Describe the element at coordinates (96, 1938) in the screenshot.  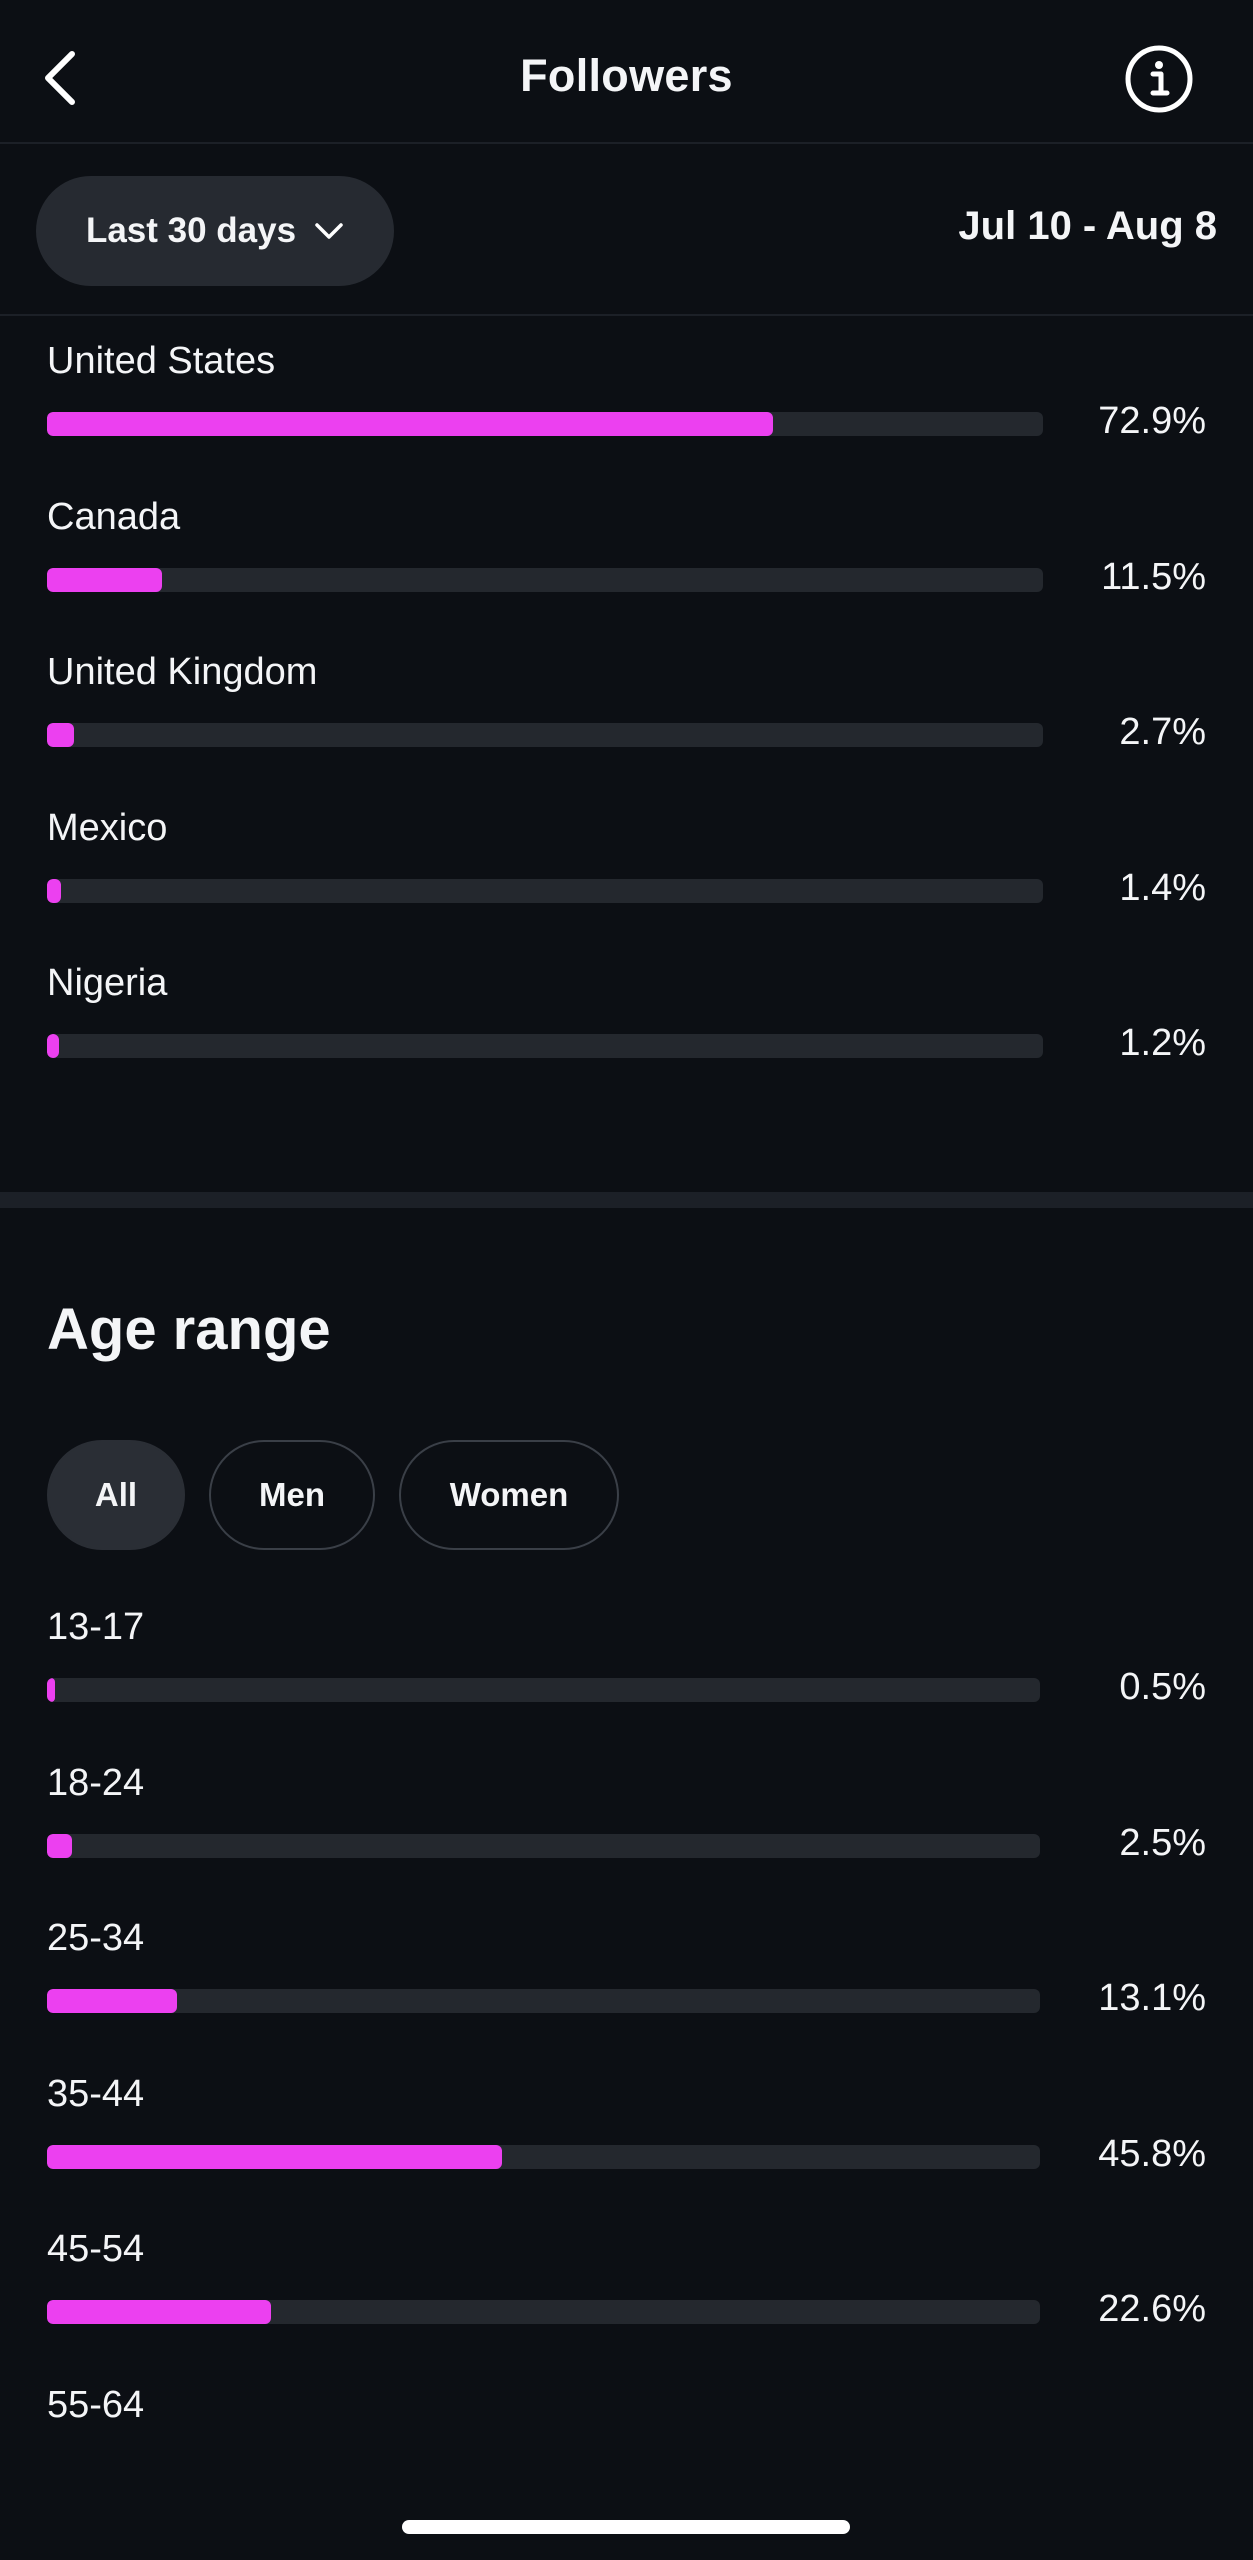
I see `age-label: 25-34` at that location.